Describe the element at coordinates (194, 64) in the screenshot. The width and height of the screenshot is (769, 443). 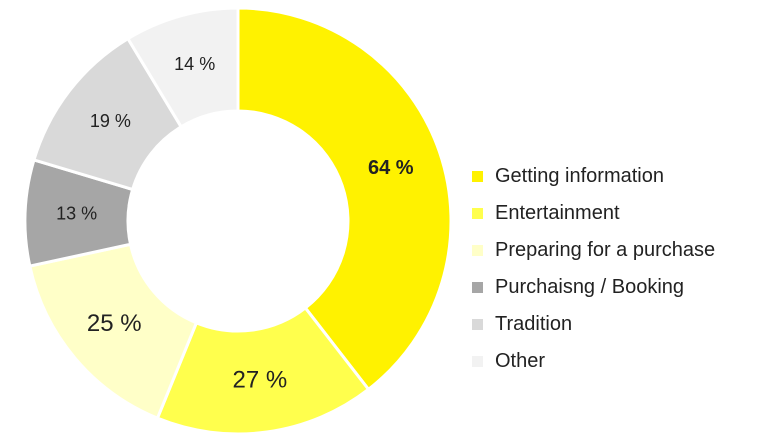
I see `slice-label-6: 14 %` at that location.